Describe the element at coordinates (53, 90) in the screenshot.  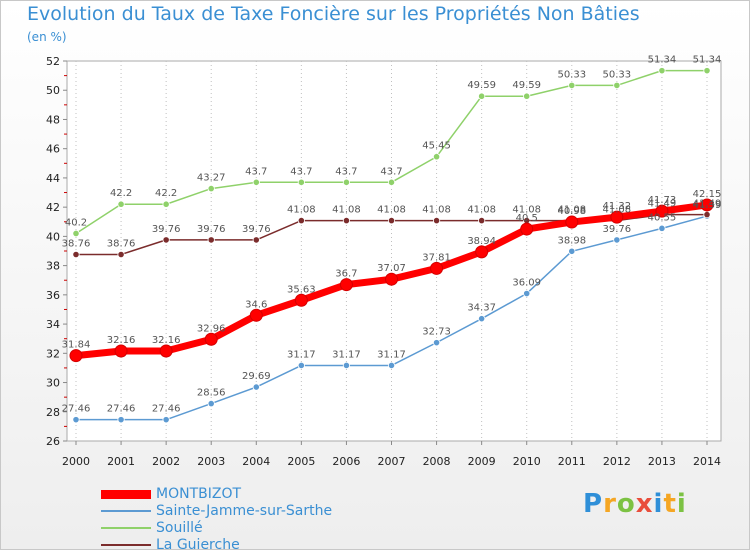
I see `y-tick-label: 50` at that location.